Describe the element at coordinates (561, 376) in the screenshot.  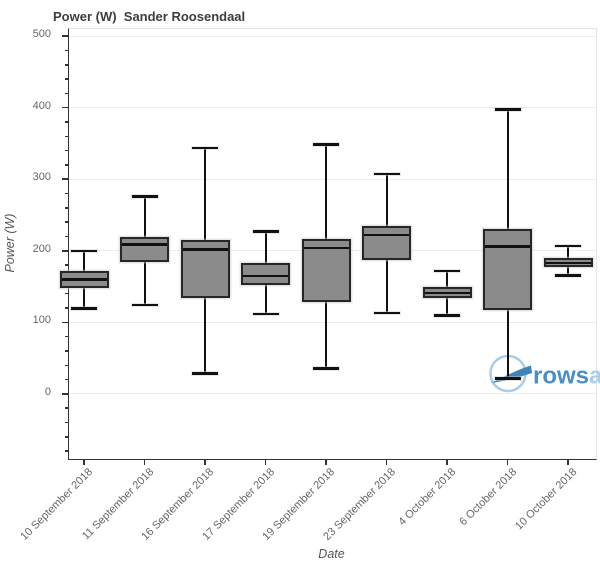
I see `logo-text-primary: rows` at that location.